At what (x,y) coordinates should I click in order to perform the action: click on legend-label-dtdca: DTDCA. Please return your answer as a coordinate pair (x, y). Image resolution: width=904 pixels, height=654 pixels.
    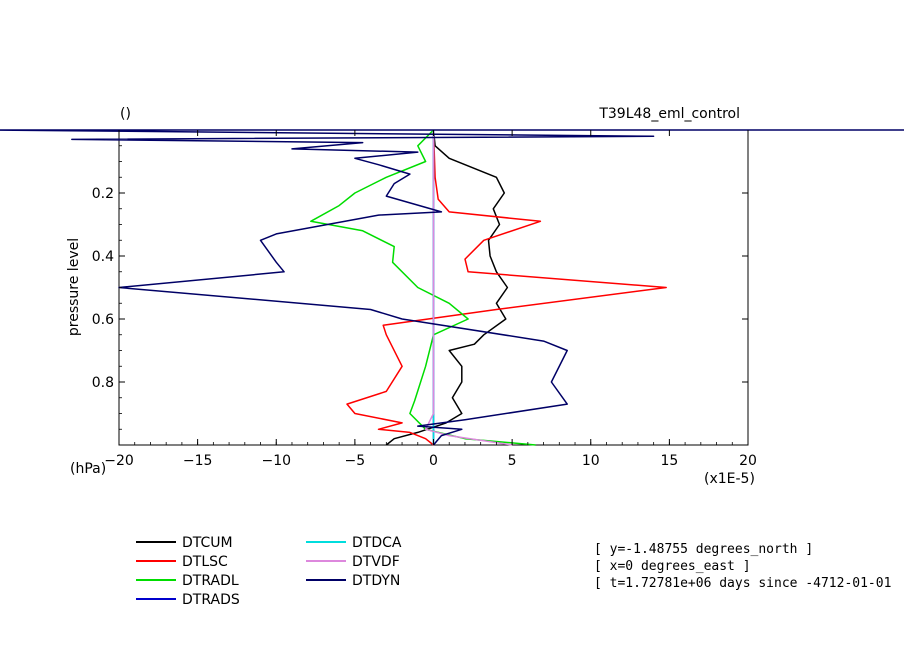
    Looking at the image, I should click on (377, 543).